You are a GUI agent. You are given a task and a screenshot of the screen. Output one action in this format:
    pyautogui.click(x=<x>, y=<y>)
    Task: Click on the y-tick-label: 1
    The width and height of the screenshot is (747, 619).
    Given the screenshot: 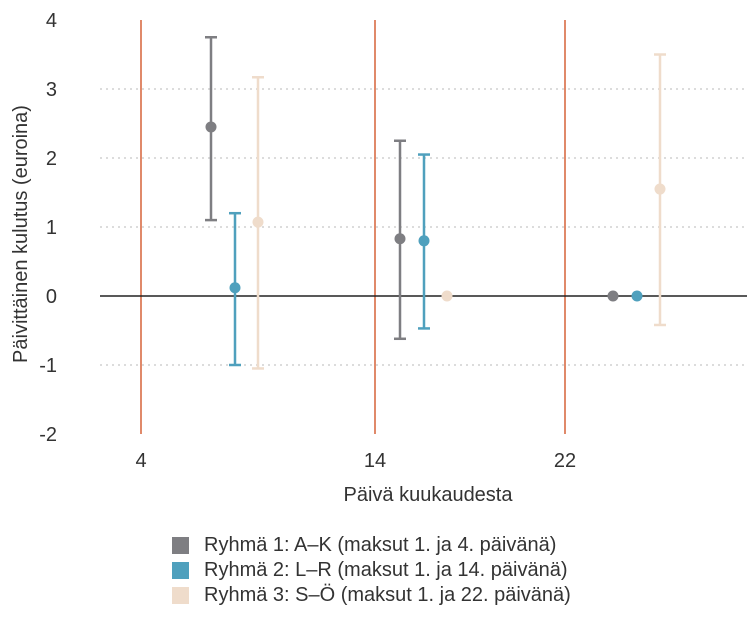 What is the action you would take?
    pyautogui.click(x=51, y=228)
    